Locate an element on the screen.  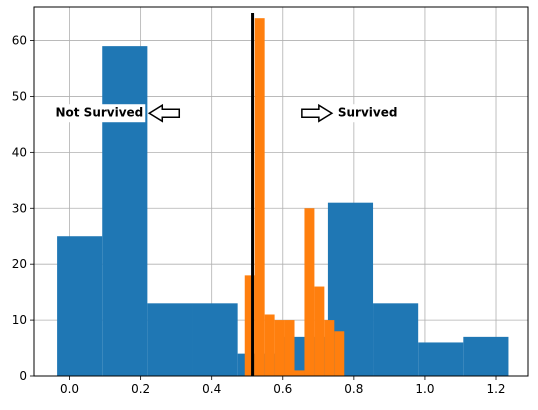
annotation-label: Not Survived is located at coordinates (99, 113).